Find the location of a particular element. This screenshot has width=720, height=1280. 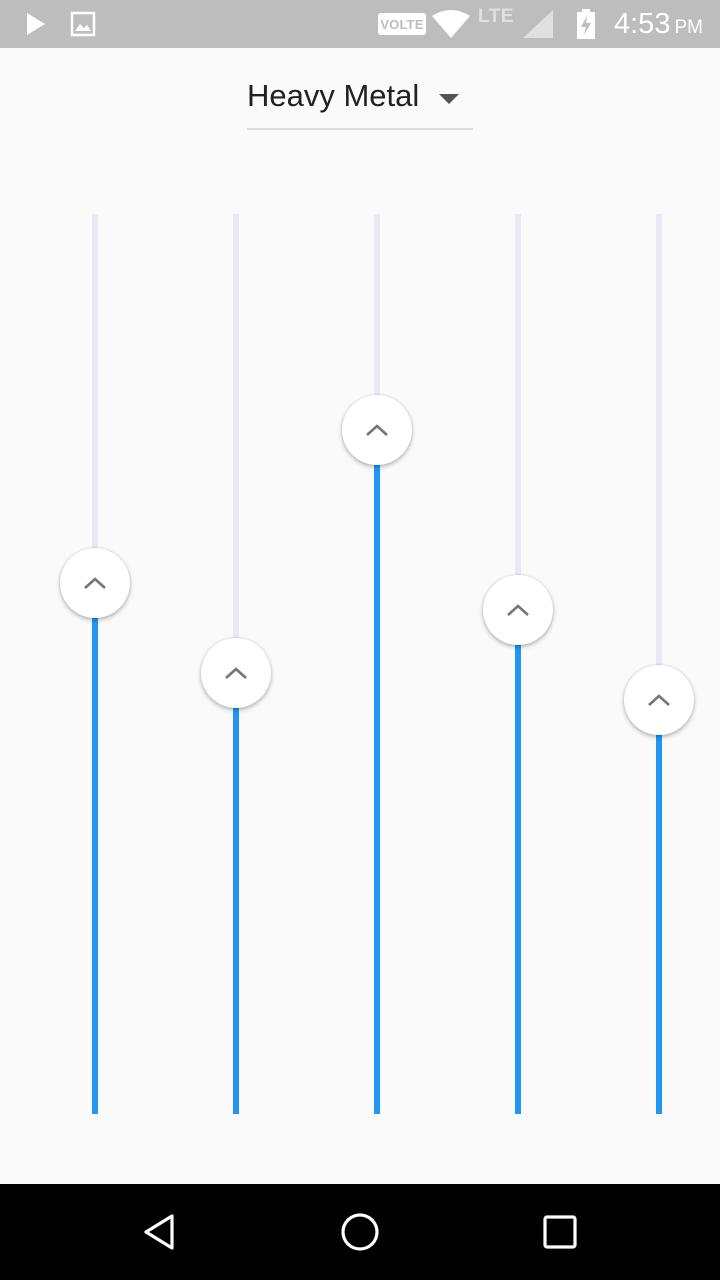

slider-track is located at coordinates (659, 664).